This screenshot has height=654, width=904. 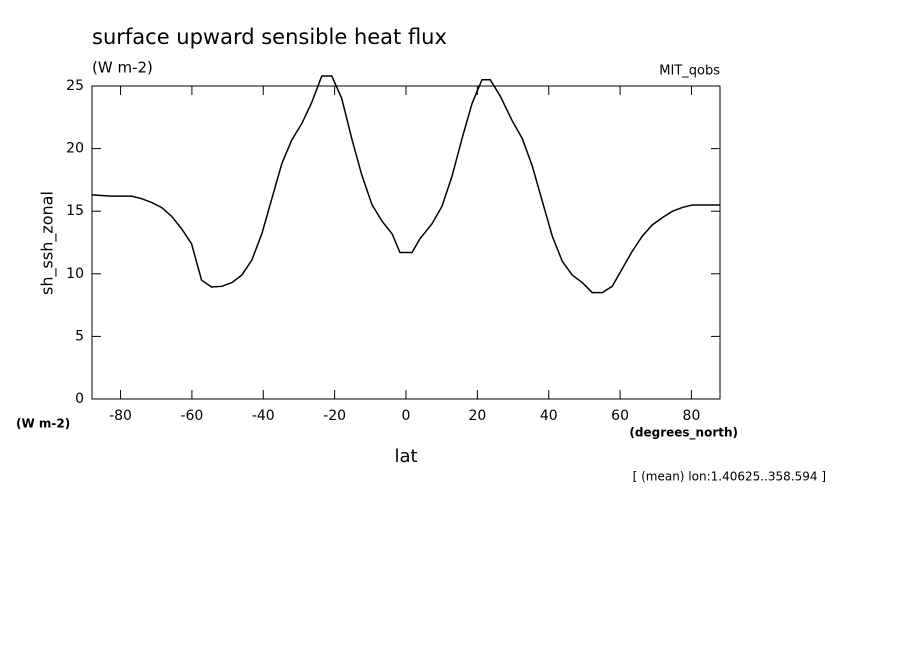 What do you see at coordinates (549, 416) in the screenshot?
I see `x-tick-label: 40` at bounding box center [549, 416].